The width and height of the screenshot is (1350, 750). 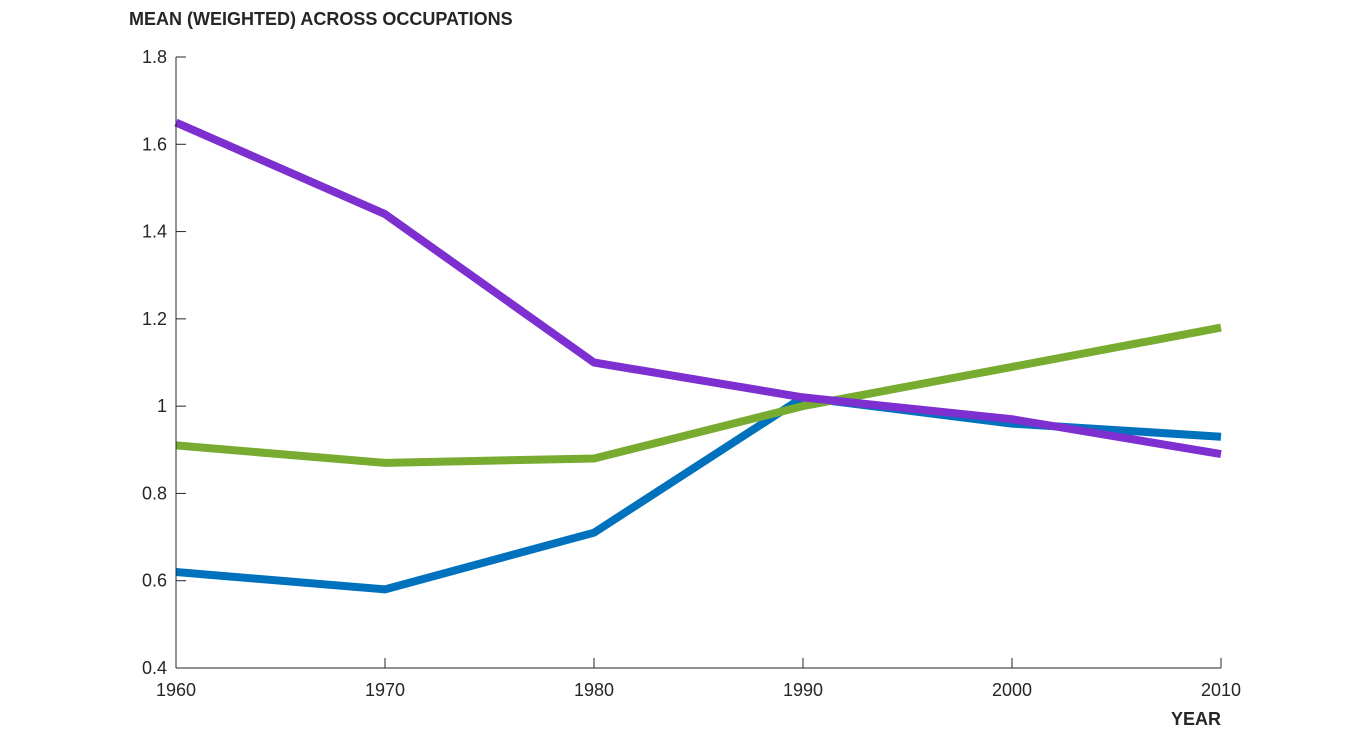 I want to click on x-tick-label: 2010, so click(x=1221, y=690).